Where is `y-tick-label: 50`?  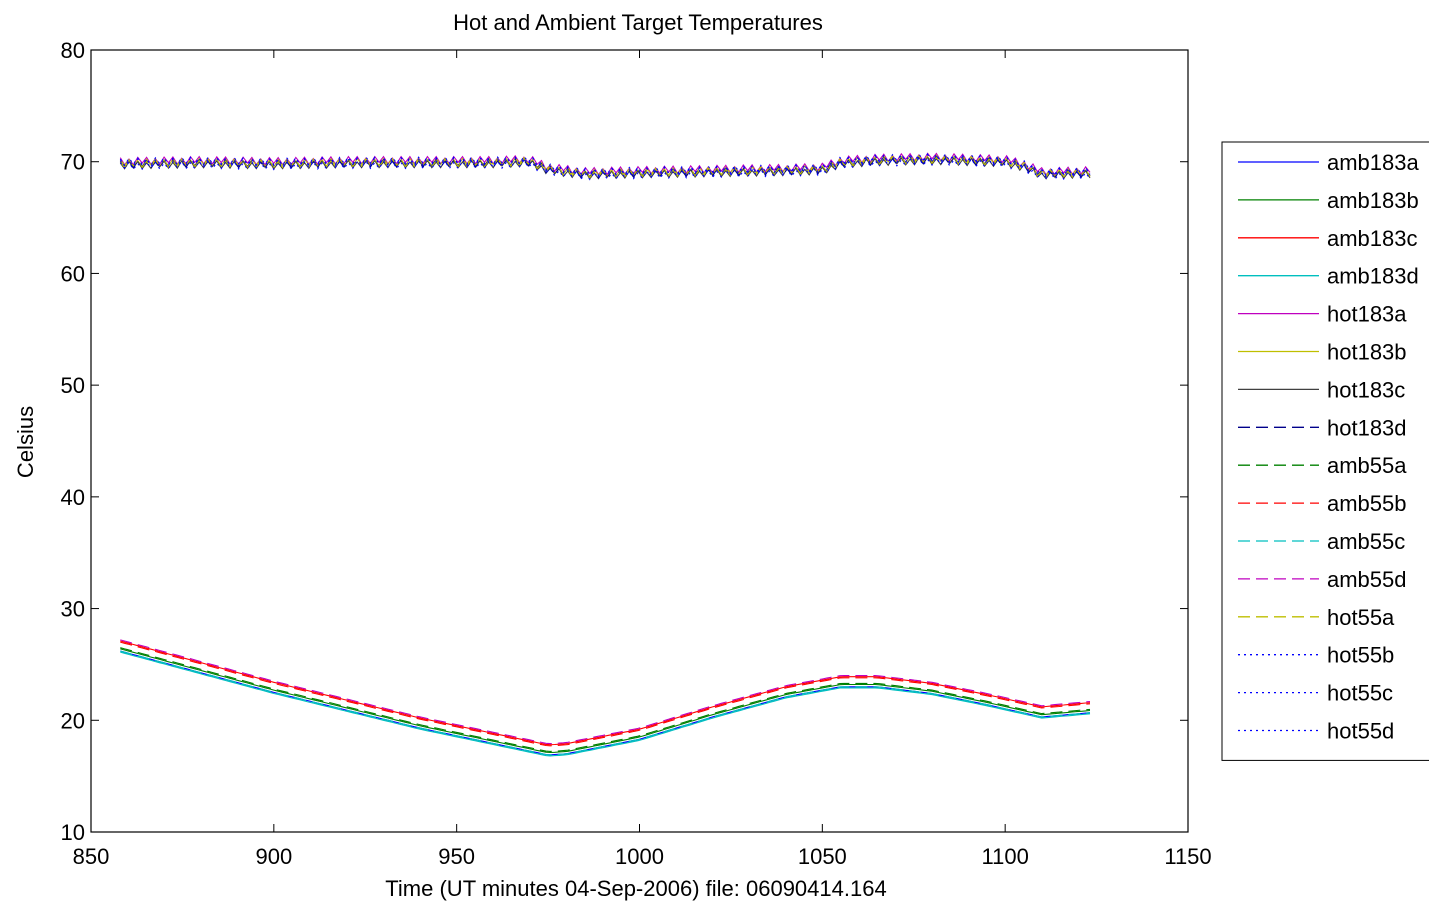 y-tick-label: 50 is located at coordinates (73, 385).